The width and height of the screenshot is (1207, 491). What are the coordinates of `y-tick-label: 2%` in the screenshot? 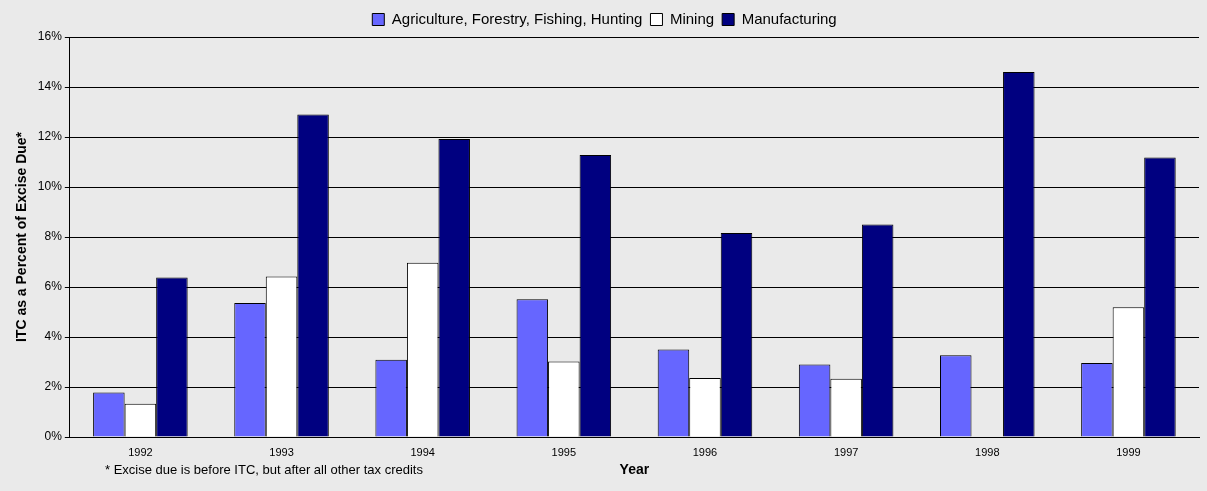 It's located at (53, 386).